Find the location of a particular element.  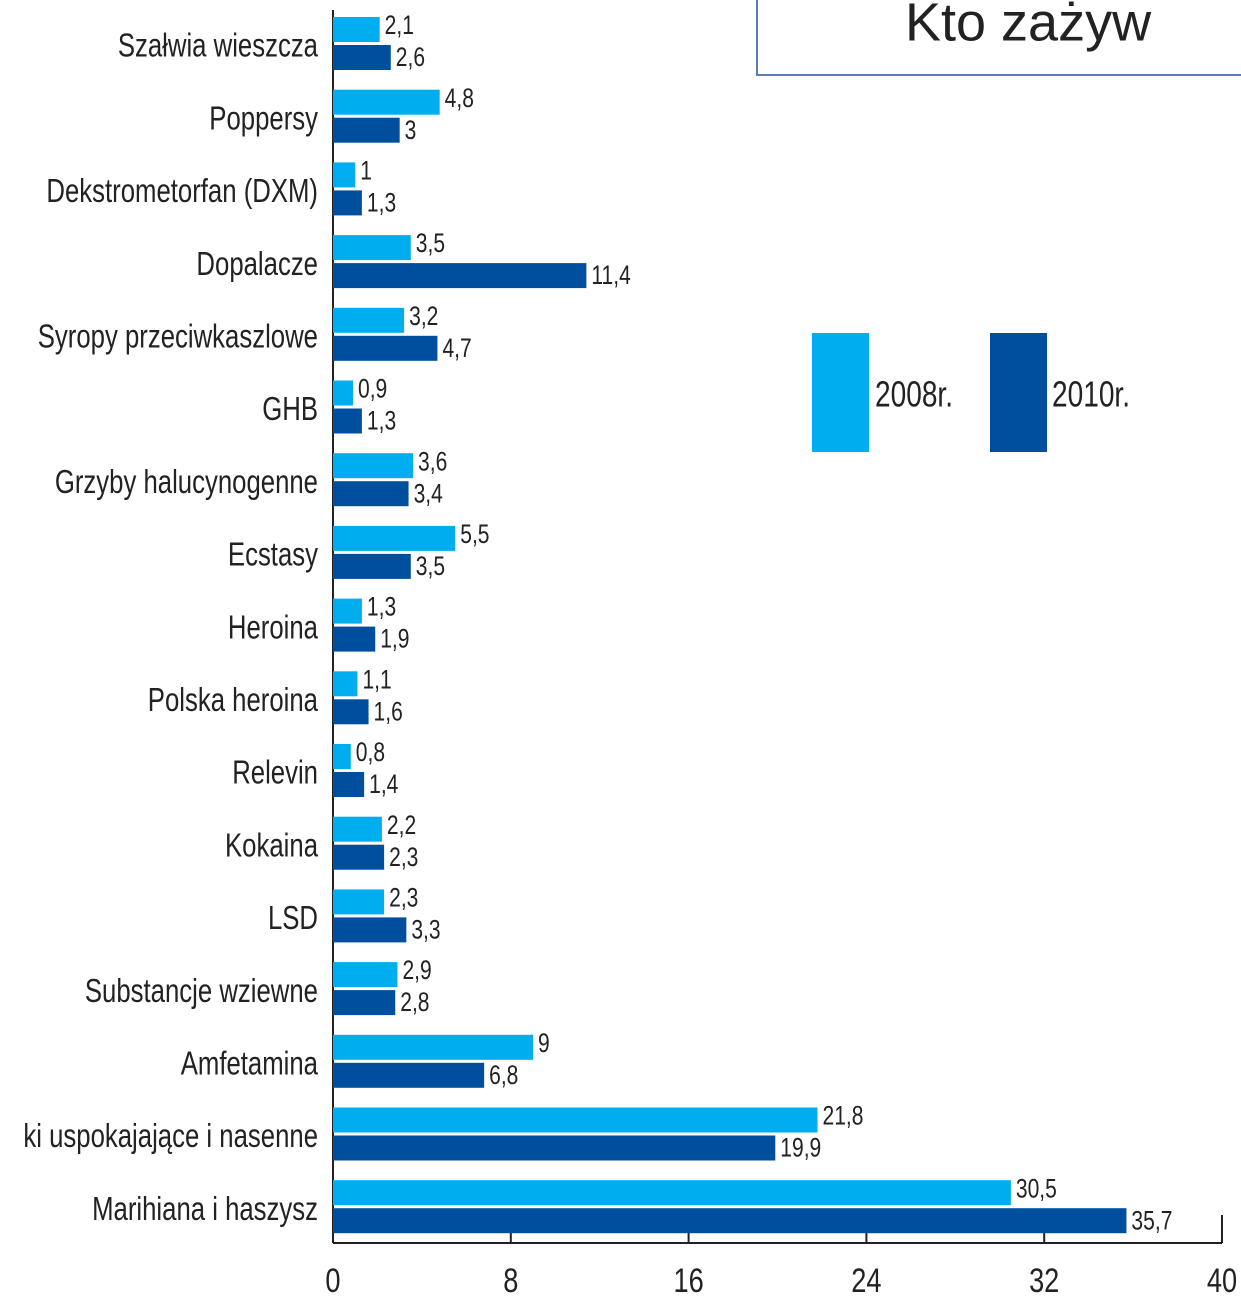

title-box is located at coordinates (998, 38).